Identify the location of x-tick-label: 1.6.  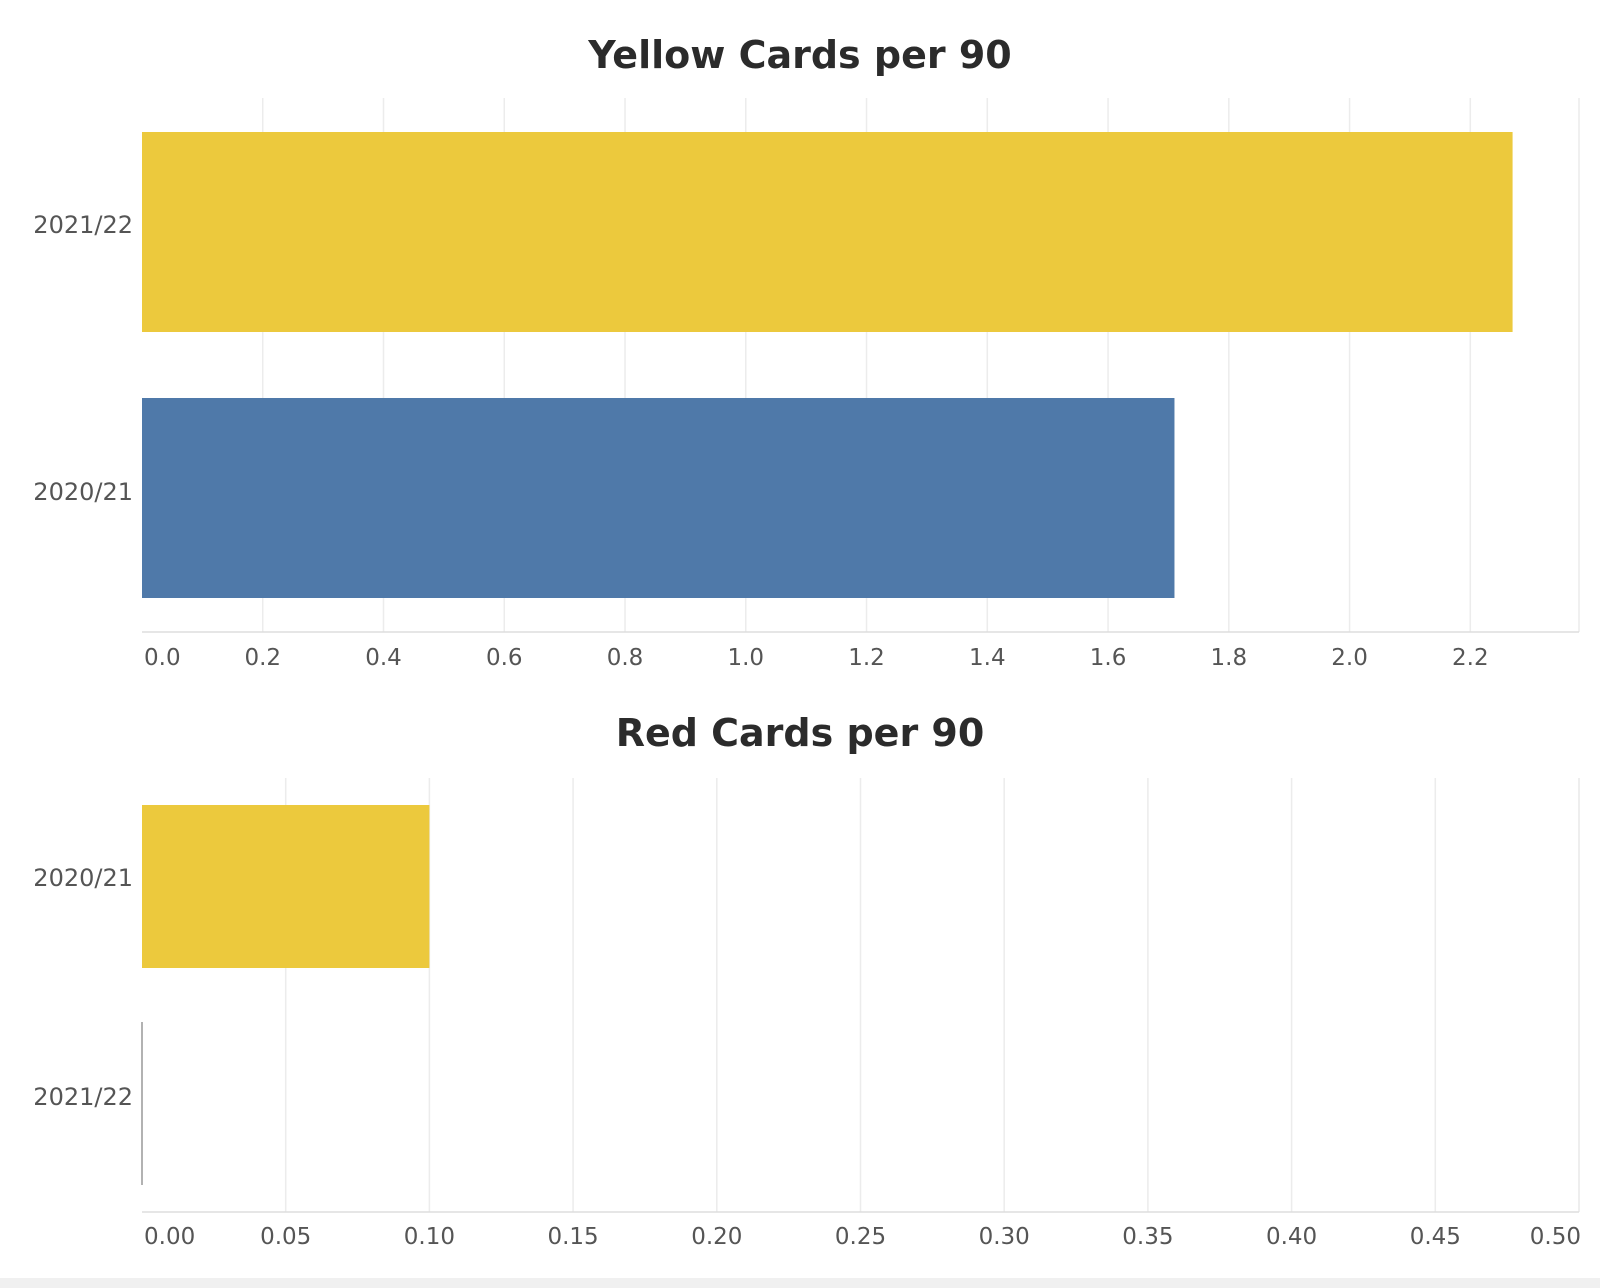
(1108, 658).